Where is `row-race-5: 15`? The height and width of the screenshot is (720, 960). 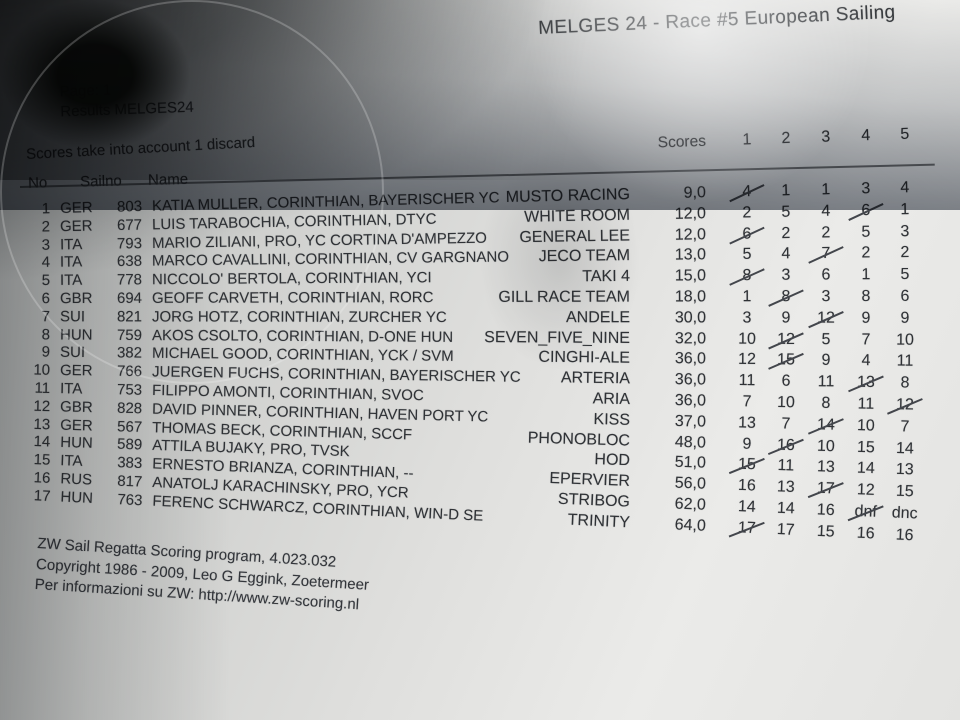 row-race-5: 15 is located at coordinates (904, 491).